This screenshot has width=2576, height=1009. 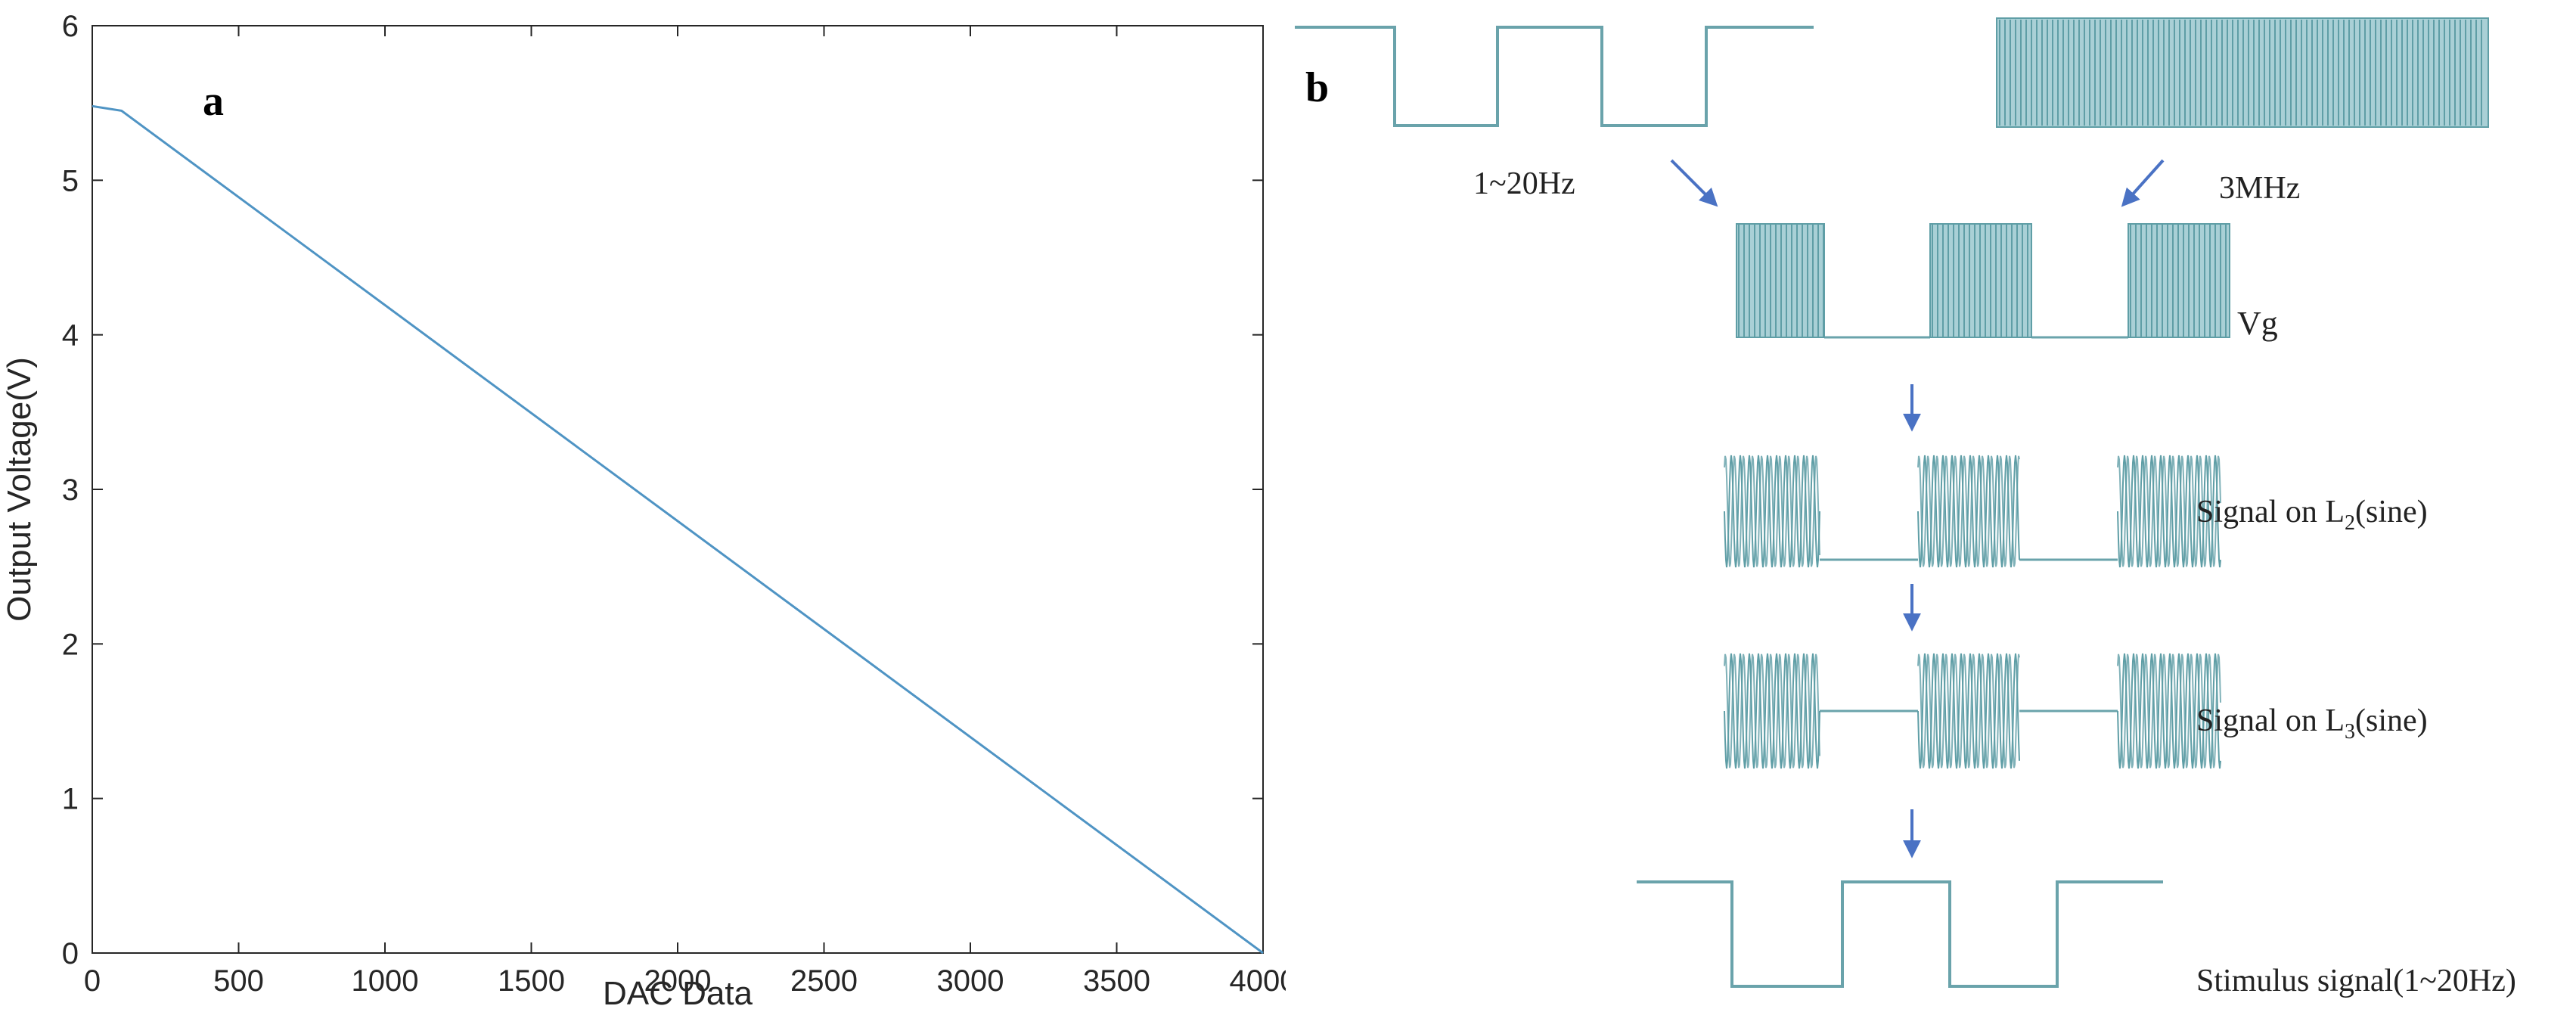 What do you see at coordinates (92, 981) in the screenshot?
I see `x-tick-label: 0` at bounding box center [92, 981].